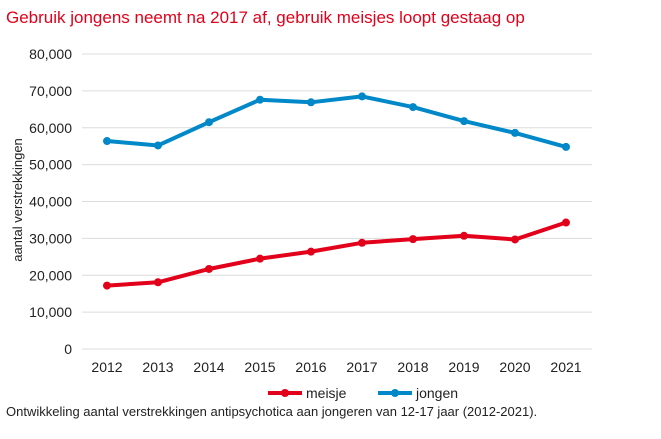  I want to click on x-tick-label: 2013, so click(157, 367).